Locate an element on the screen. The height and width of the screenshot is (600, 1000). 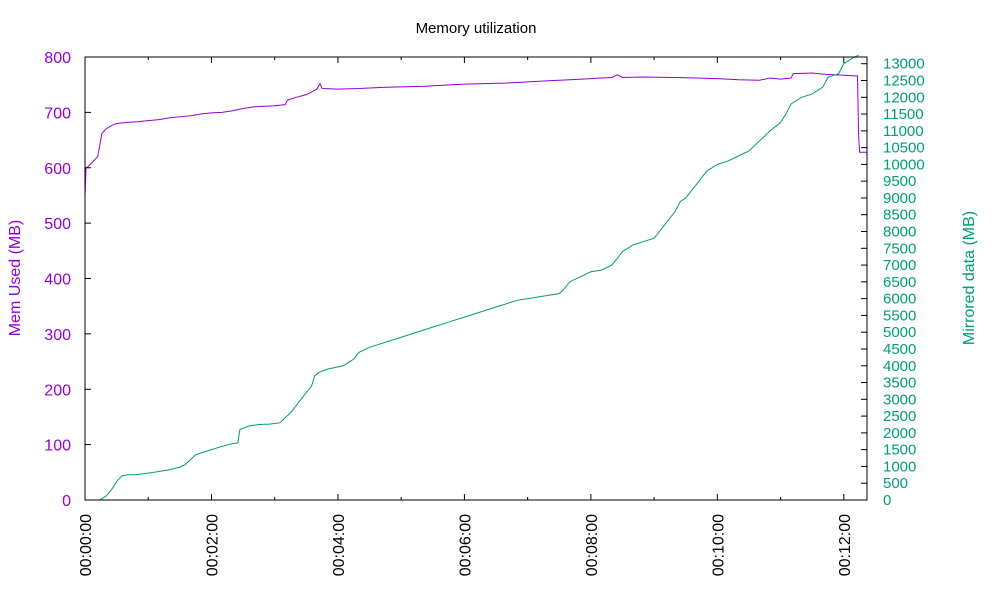
y2-tick-label: 8500 is located at coordinates (899, 215).